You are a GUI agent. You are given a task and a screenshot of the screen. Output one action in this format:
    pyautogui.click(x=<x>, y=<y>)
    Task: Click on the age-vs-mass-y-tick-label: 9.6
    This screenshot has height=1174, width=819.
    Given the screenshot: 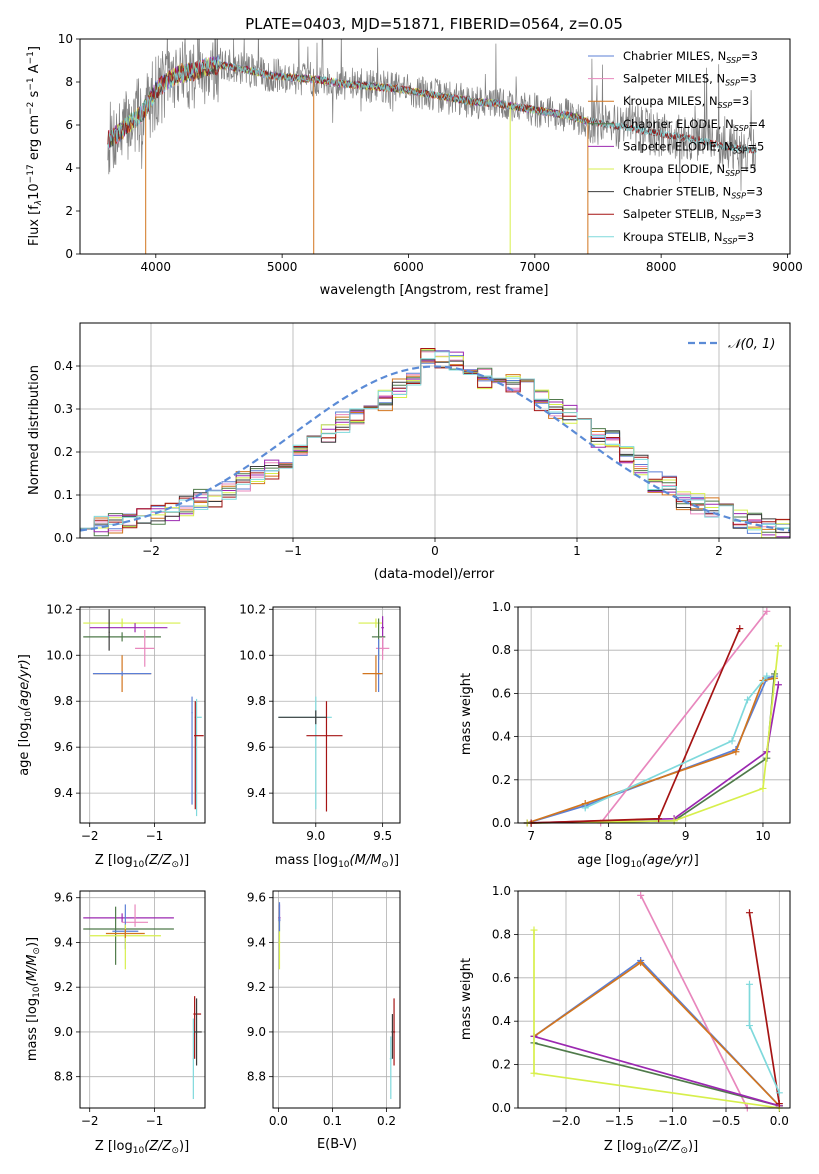 What is the action you would take?
    pyautogui.click(x=256, y=747)
    